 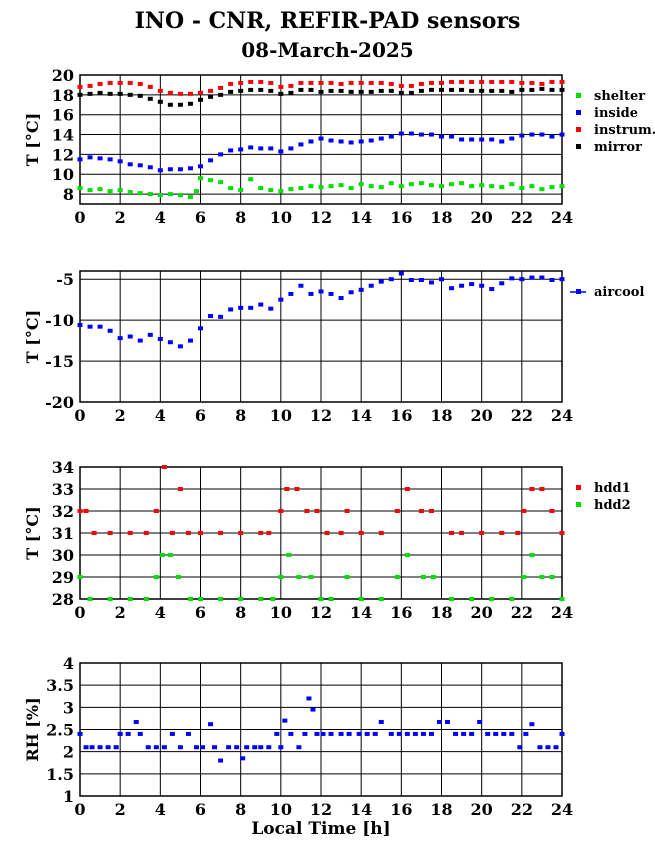 I want to click on x-tick-label: 6, so click(x=200, y=217).